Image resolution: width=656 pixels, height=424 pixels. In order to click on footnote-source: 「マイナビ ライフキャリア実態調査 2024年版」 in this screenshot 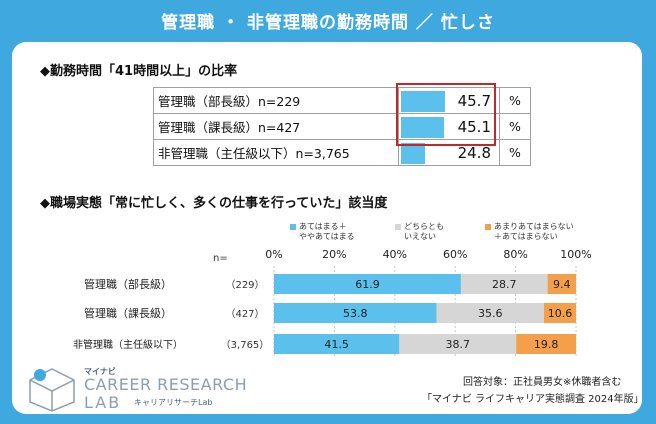, I will do `click(533, 399)`.